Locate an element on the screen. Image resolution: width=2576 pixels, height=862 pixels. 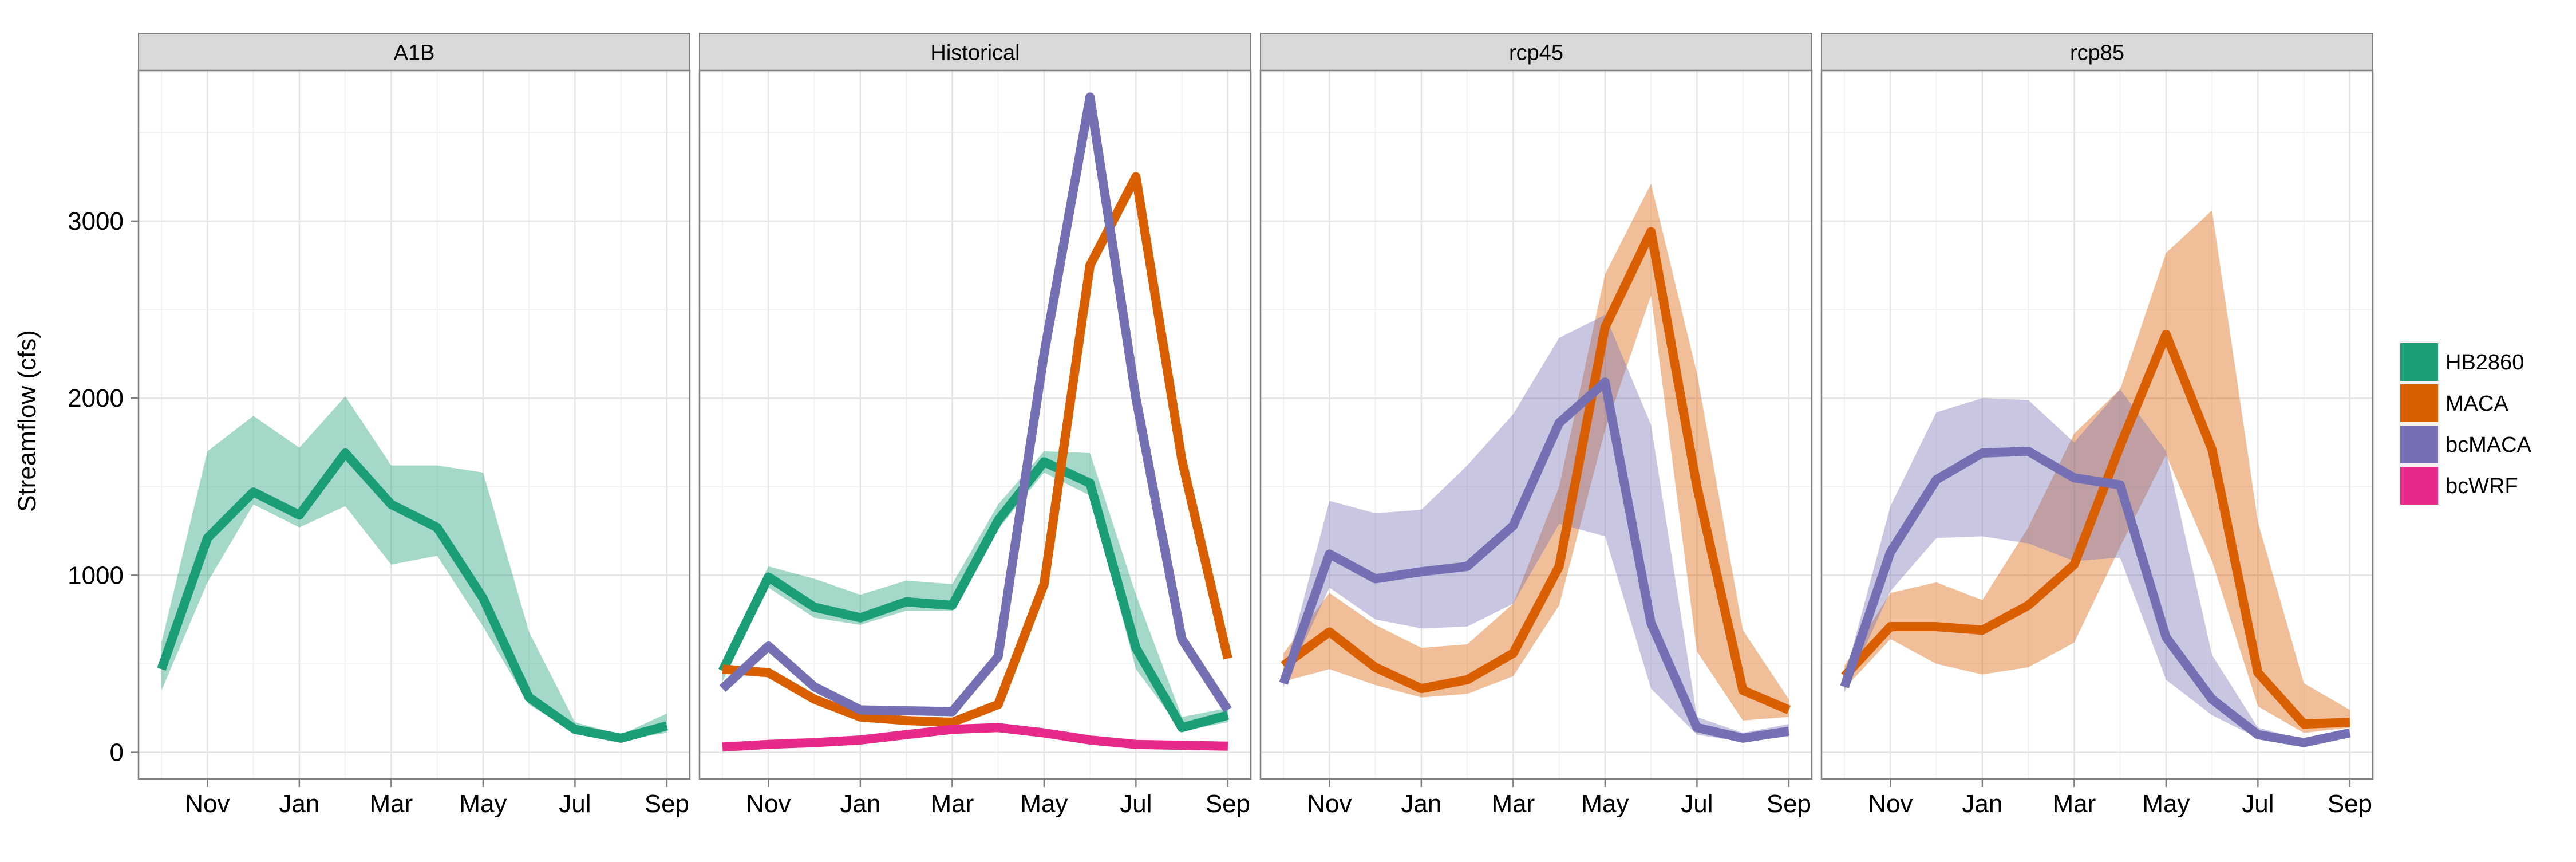
facet-title: Historical is located at coordinates (975, 53).